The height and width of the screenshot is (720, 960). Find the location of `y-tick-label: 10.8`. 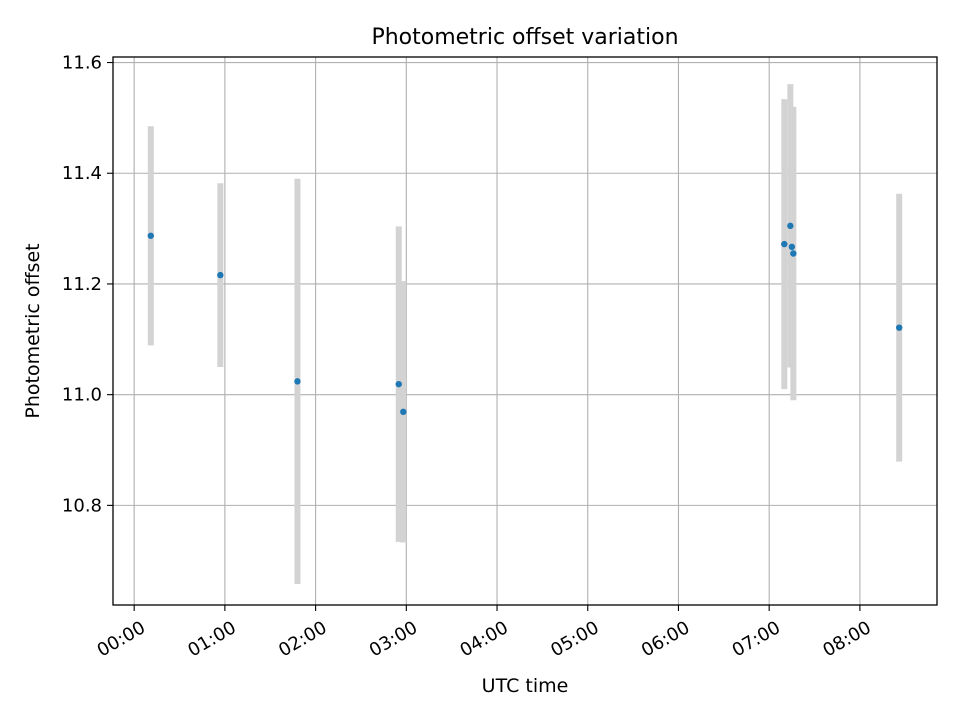

y-tick-label: 10.8 is located at coordinates (82, 505).